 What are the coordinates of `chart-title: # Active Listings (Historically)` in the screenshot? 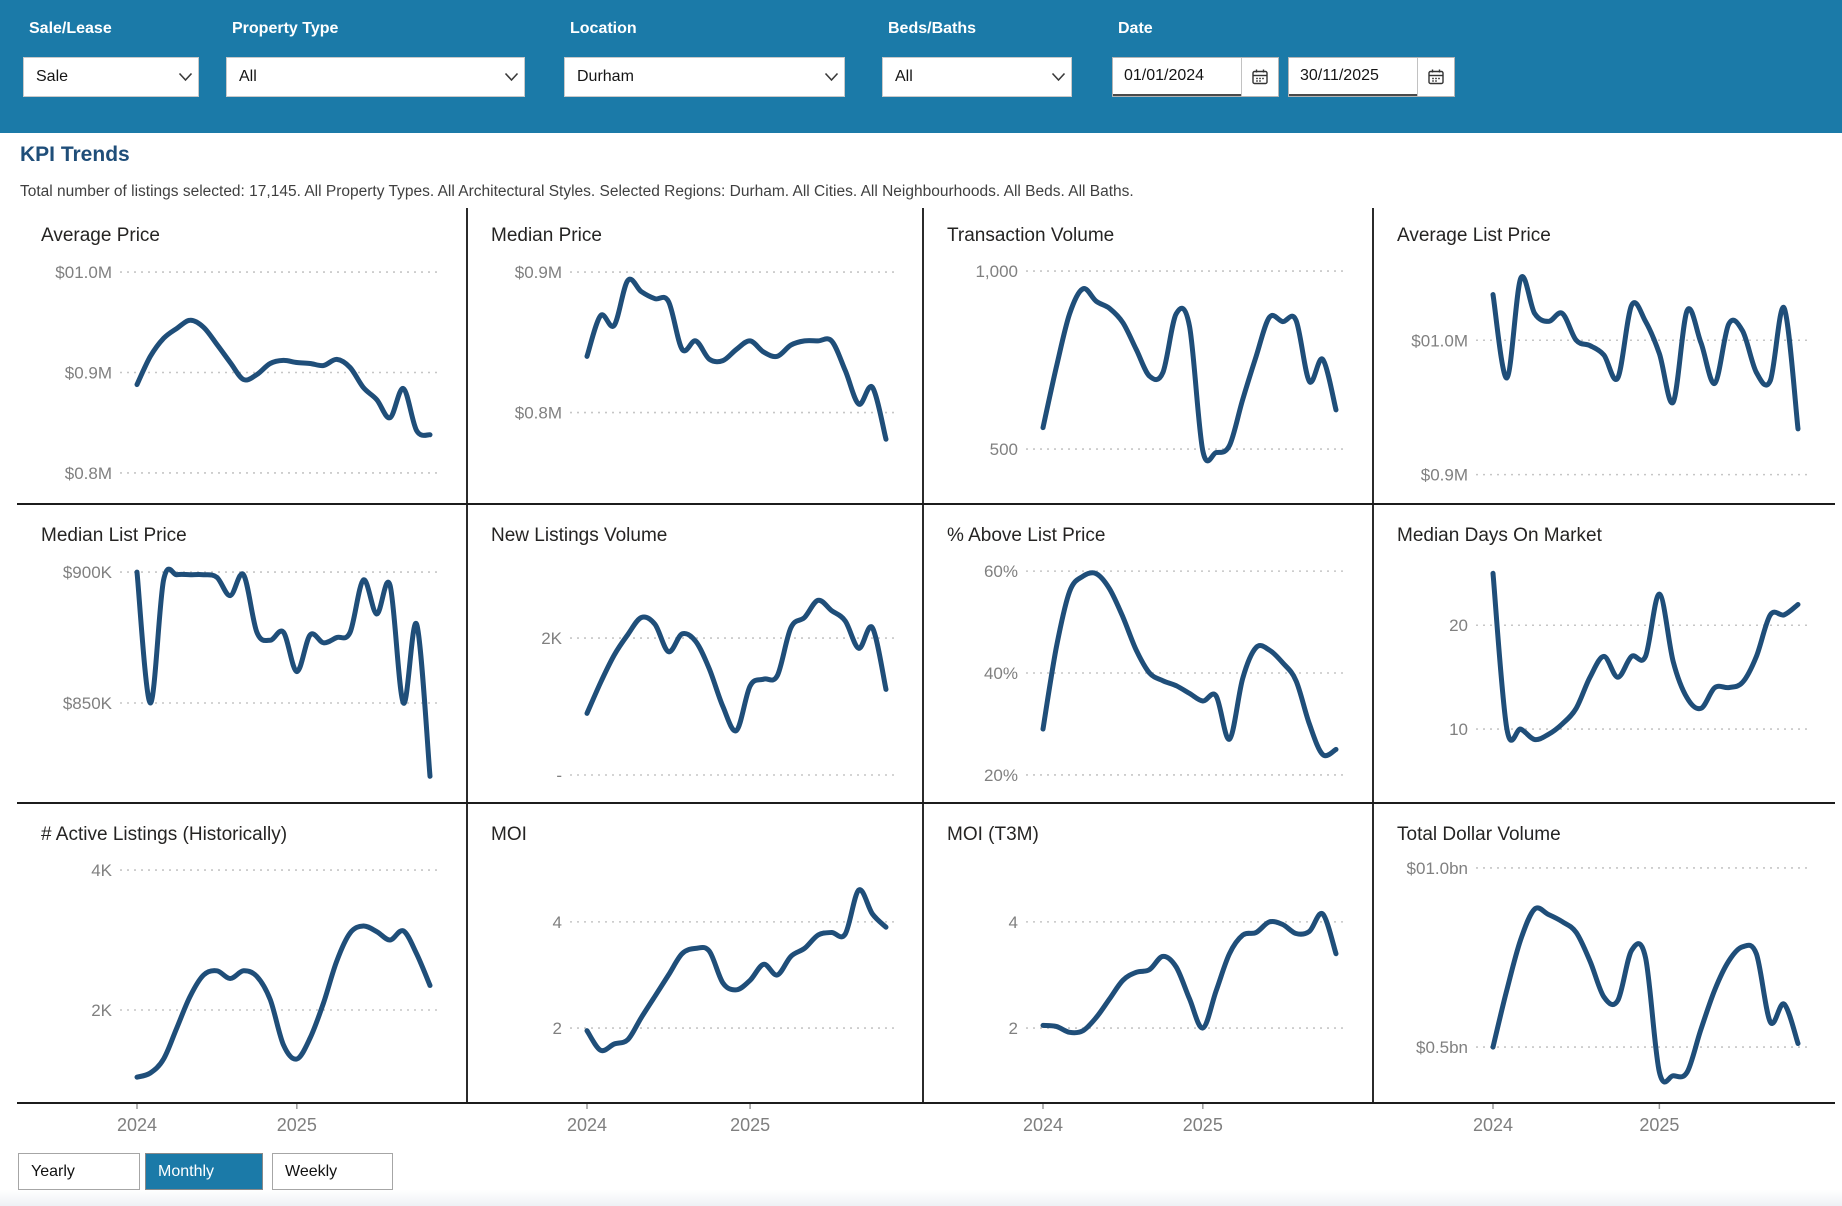 It's located at (164, 834).